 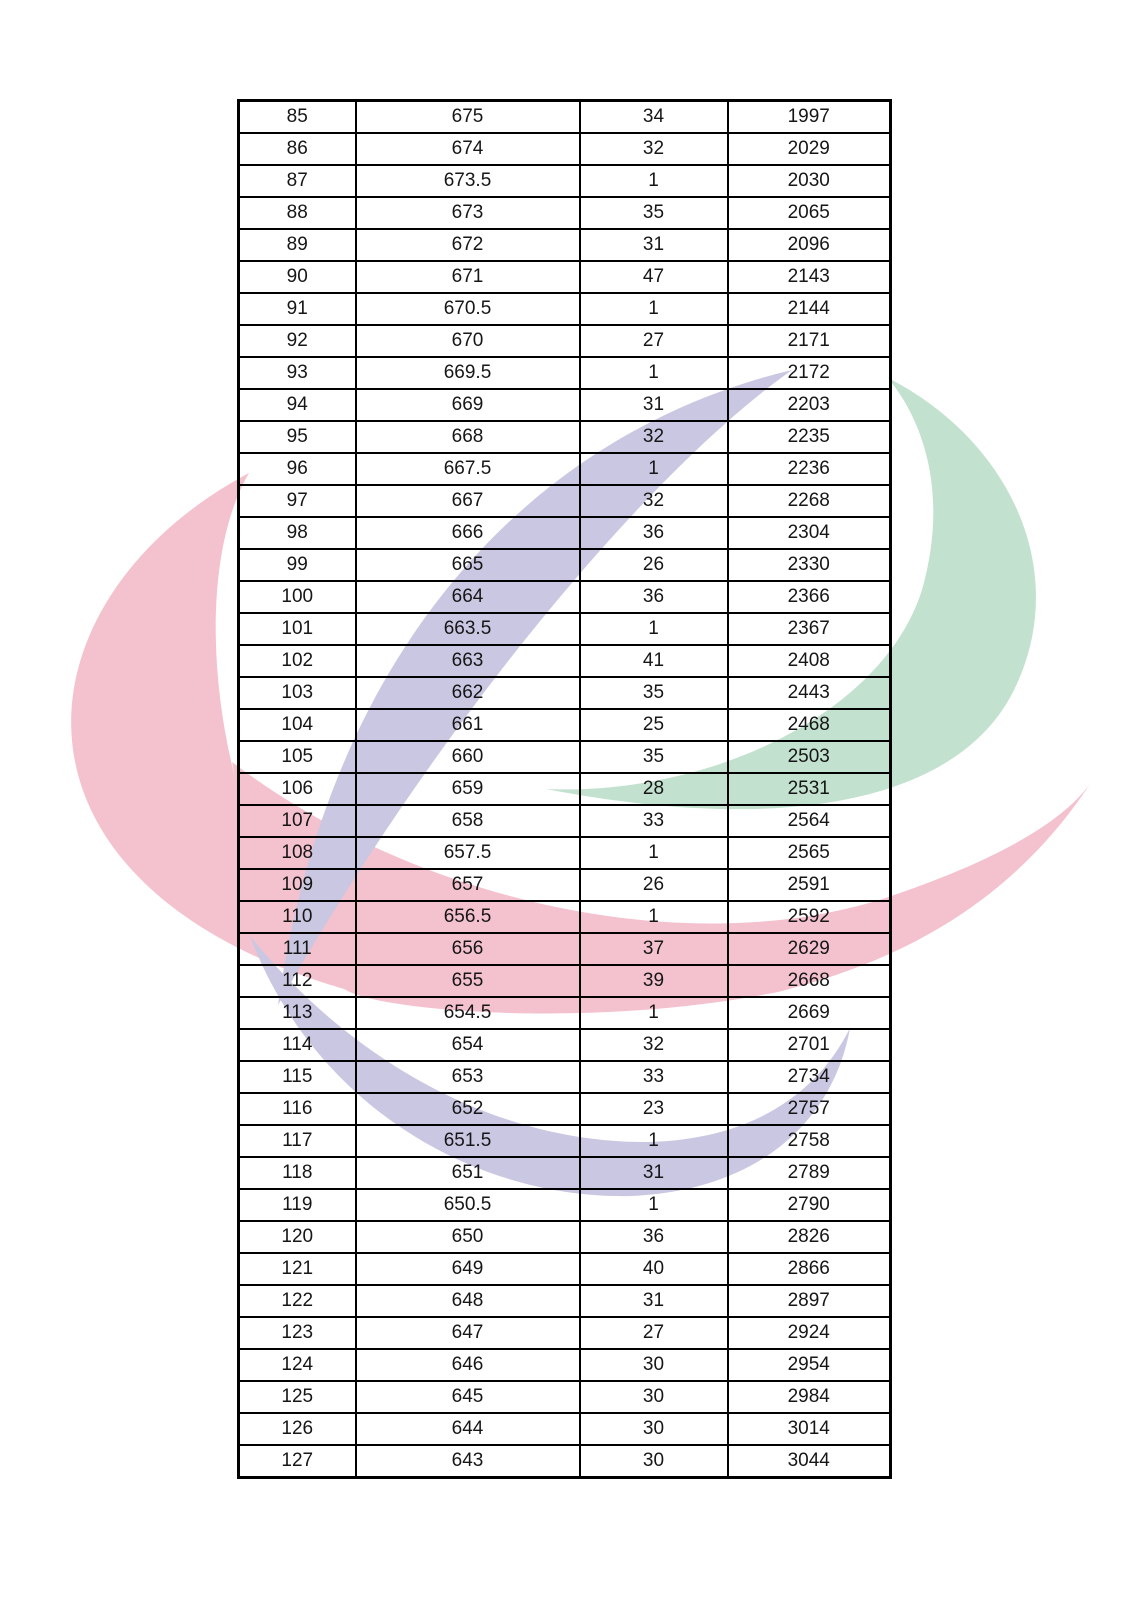 What do you see at coordinates (653, 277) in the screenshot?
I see `cell-count: 47` at bounding box center [653, 277].